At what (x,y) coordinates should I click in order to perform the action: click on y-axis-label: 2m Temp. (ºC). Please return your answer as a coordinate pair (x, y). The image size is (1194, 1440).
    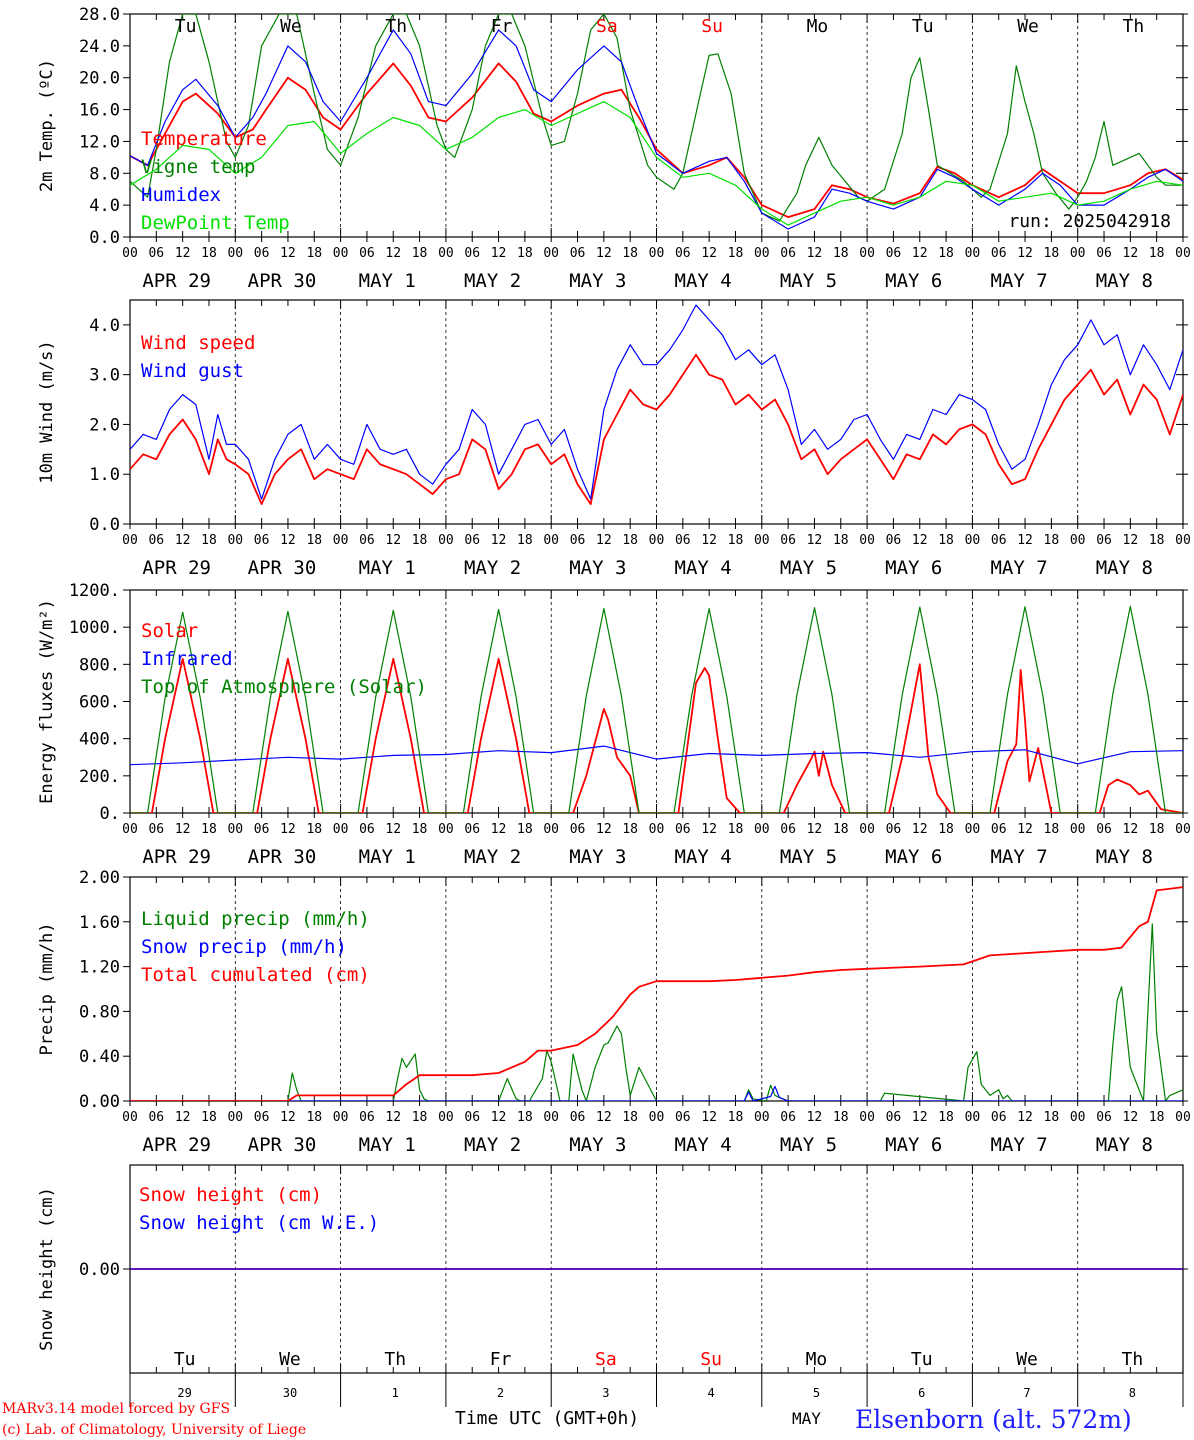
    Looking at the image, I should click on (47, 125).